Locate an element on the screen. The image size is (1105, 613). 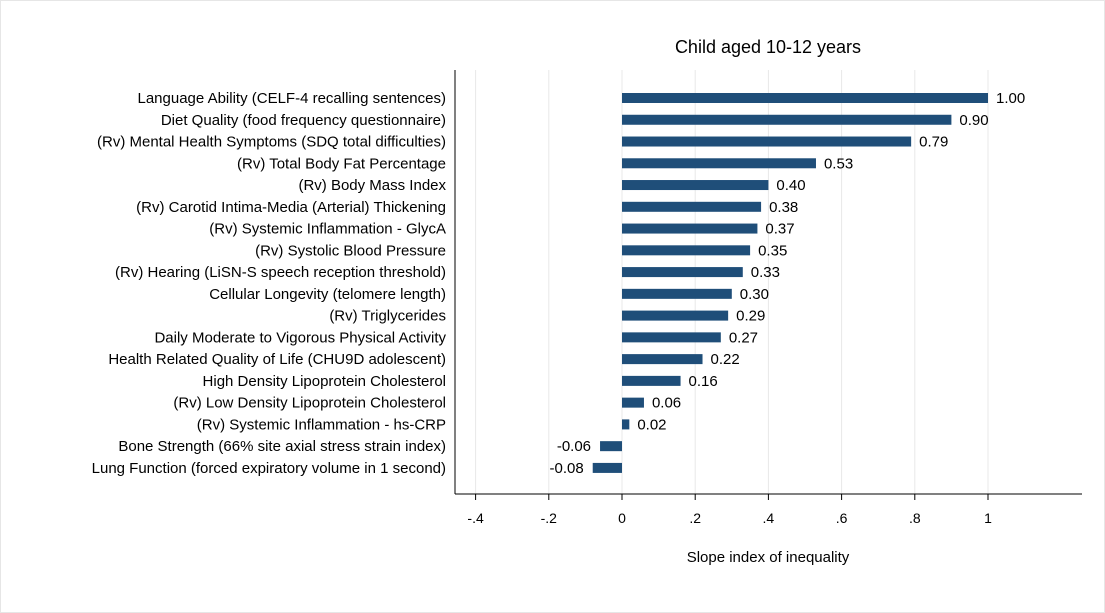
category-label: (Rv) Triglycerides is located at coordinates (387, 316).